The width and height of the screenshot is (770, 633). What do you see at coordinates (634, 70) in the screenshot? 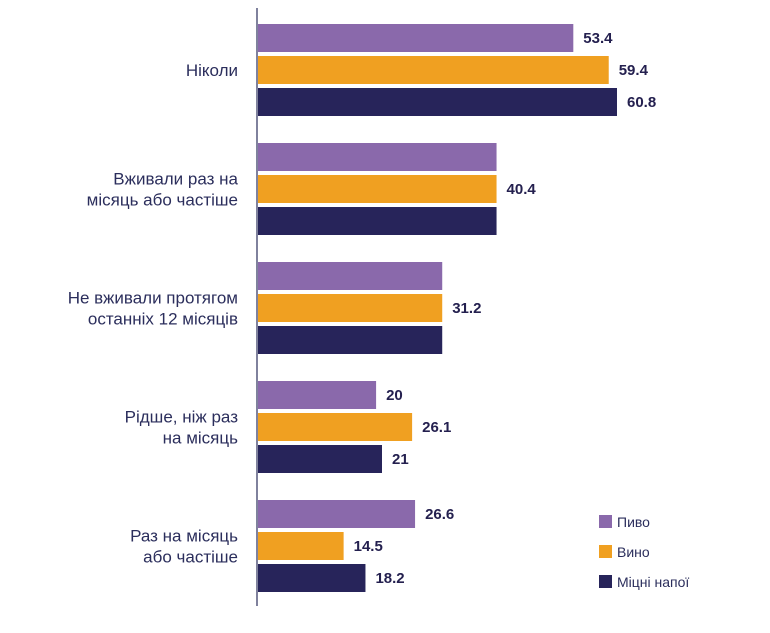
I see `value-label: 59.4` at bounding box center [634, 70].